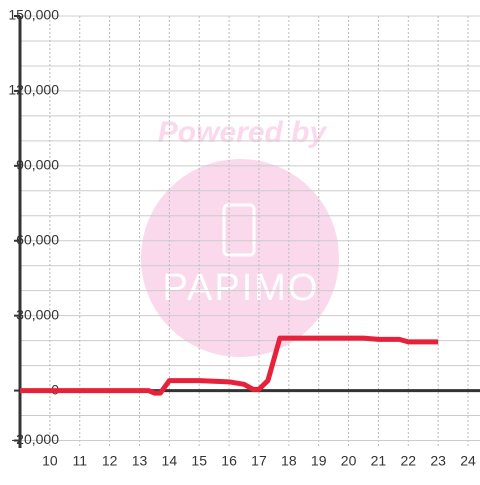 The image size is (480, 485). I want to click on x-tick-label: 19, so click(319, 461).